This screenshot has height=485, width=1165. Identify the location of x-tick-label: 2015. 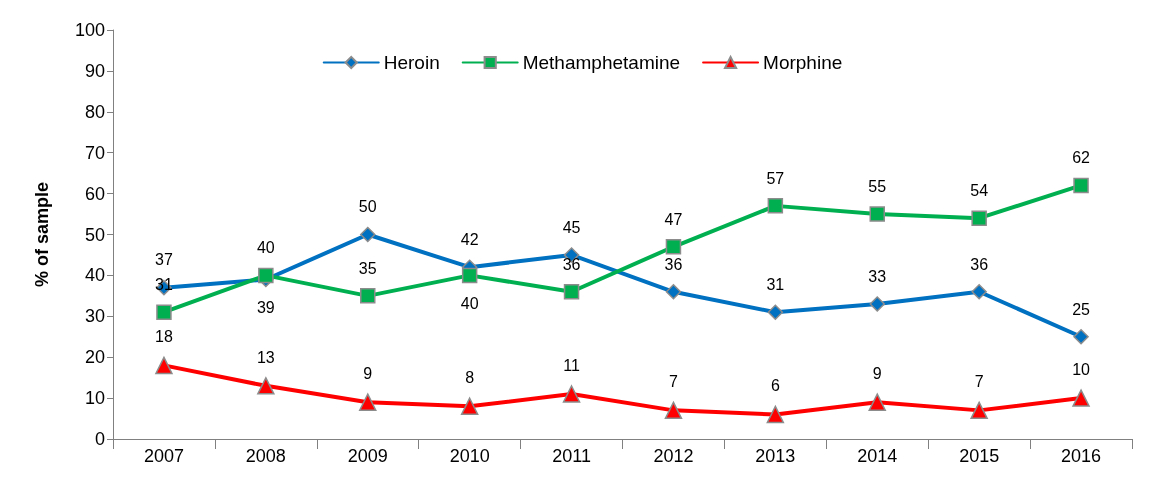
(979, 456).